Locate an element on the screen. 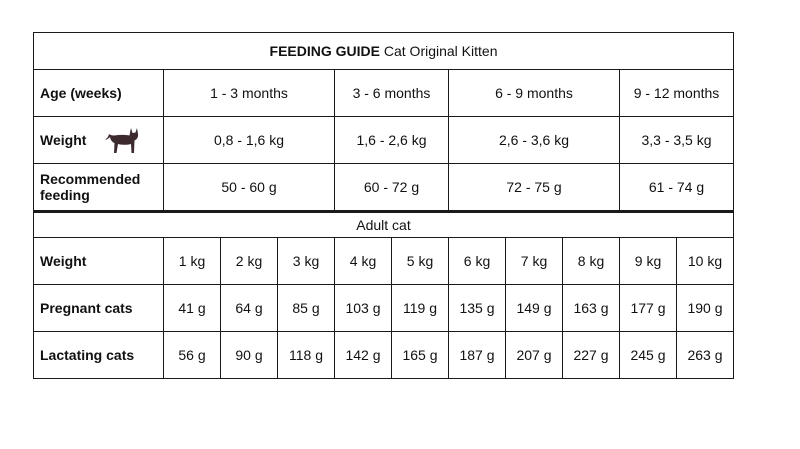 Image resolution: width=800 pixels, height=449 pixels. pregnant-cell: 64 g is located at coordinates (249, 308).